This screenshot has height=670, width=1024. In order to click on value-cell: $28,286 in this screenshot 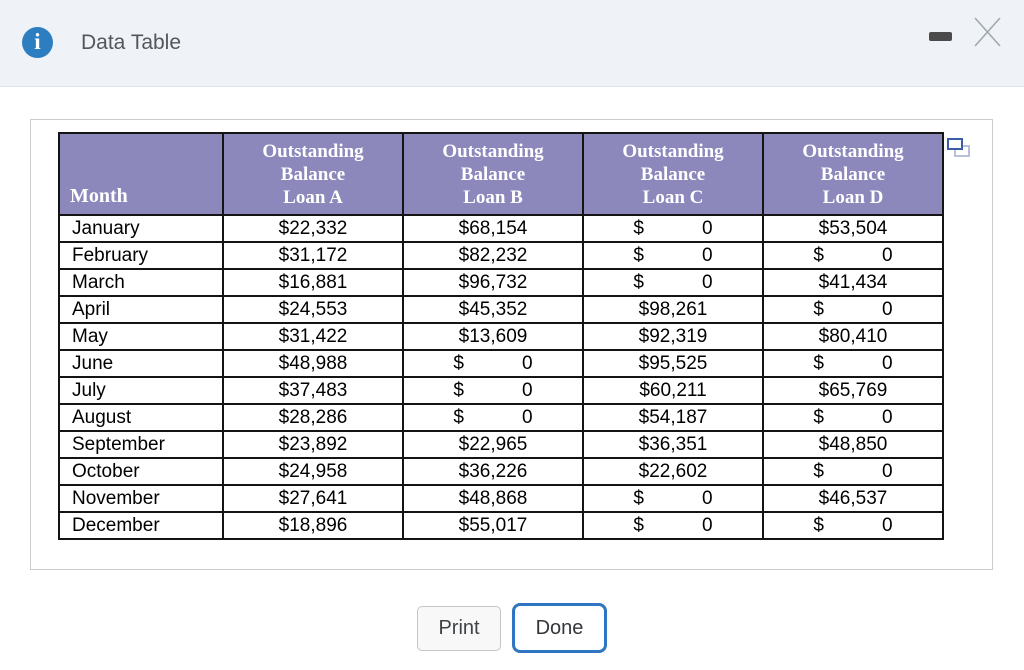, I will do `click(313, 417)`.